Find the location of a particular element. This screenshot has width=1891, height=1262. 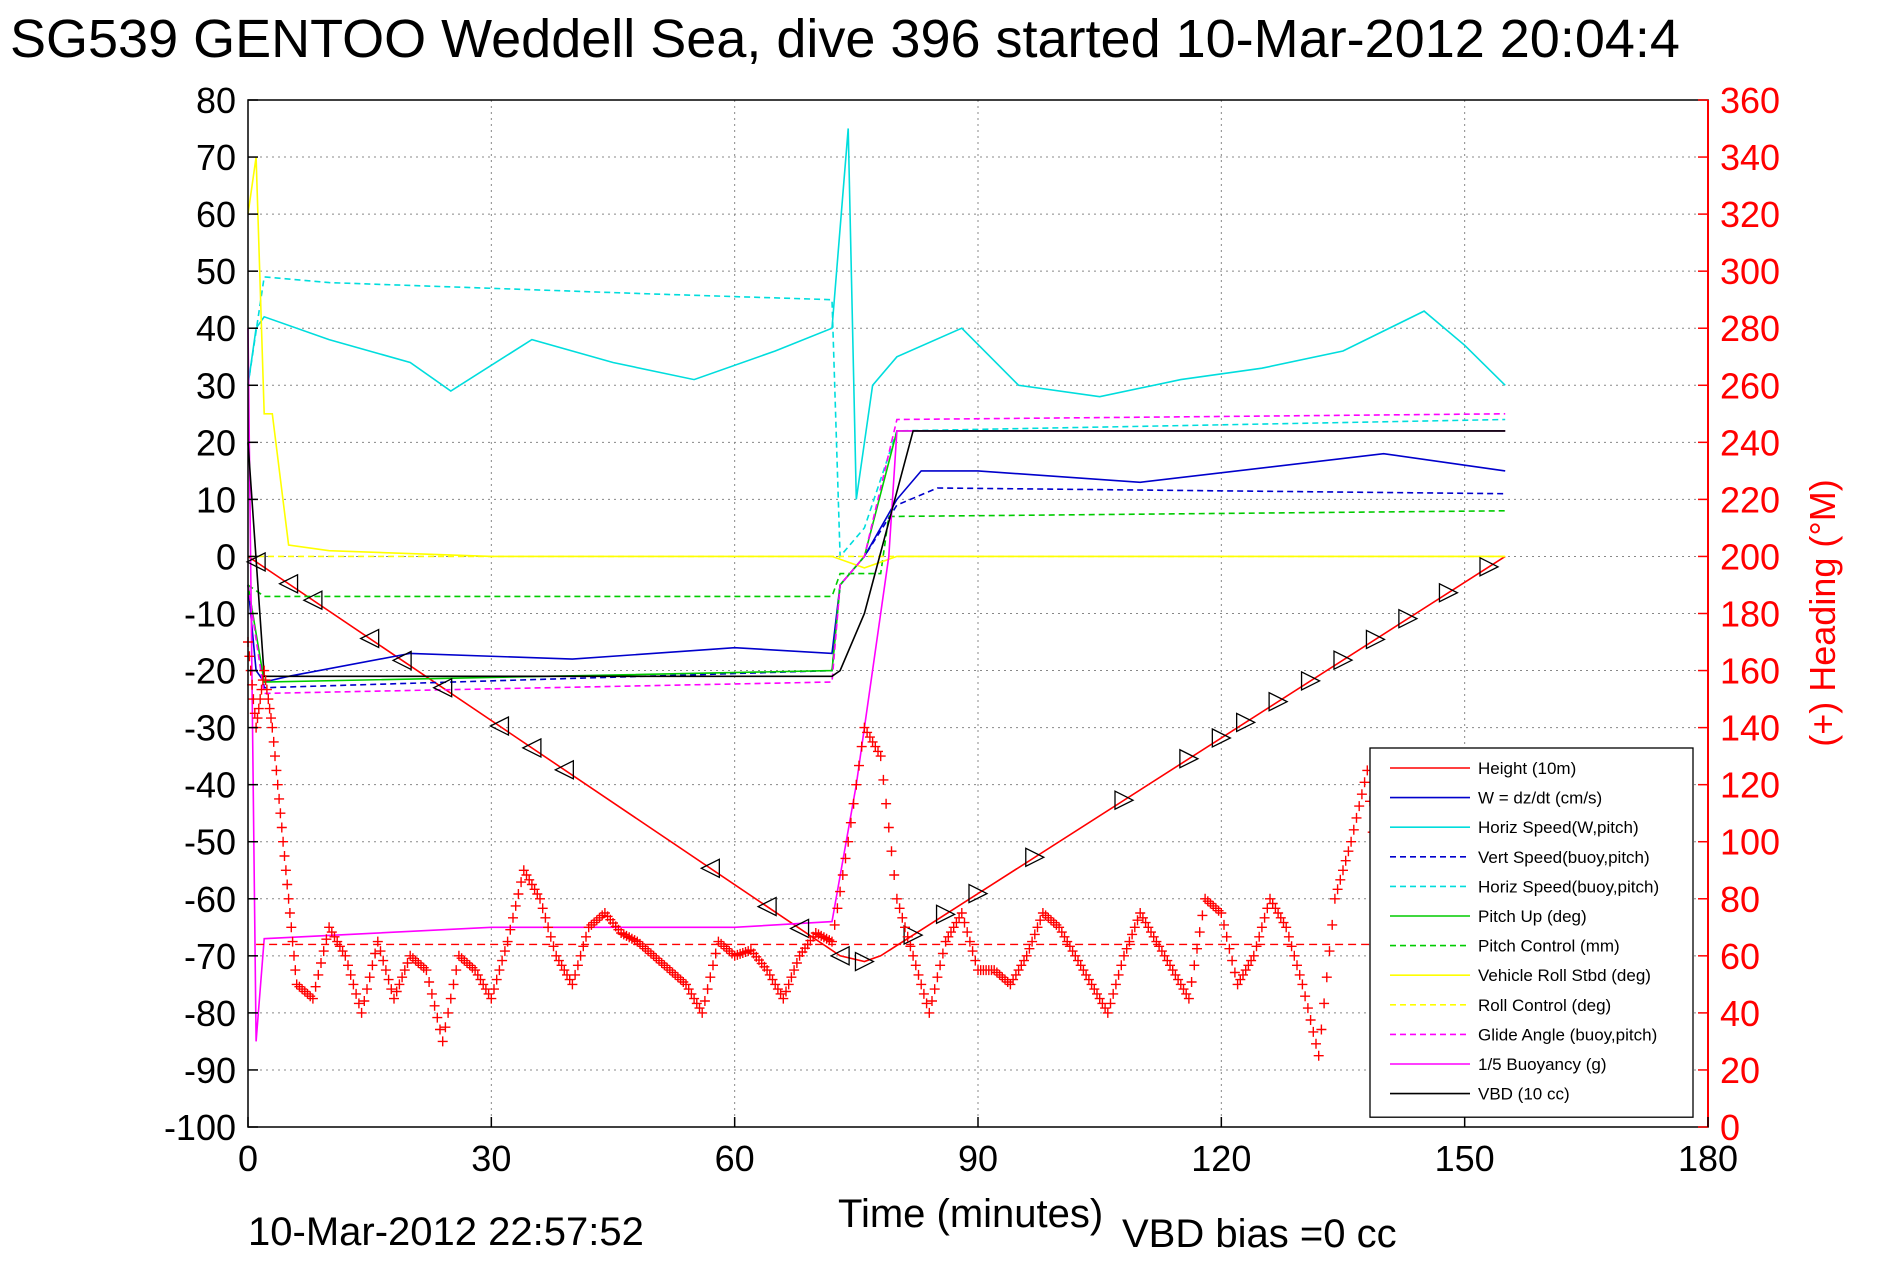

legend-label: Pitch Up (deg) is located at coordinates (1532, 916).